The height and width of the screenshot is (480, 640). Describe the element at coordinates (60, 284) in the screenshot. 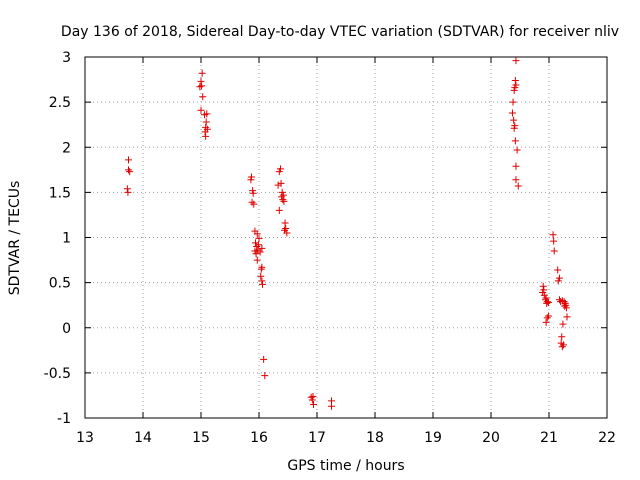

I see `y-tick-label: 0.5` at that location.